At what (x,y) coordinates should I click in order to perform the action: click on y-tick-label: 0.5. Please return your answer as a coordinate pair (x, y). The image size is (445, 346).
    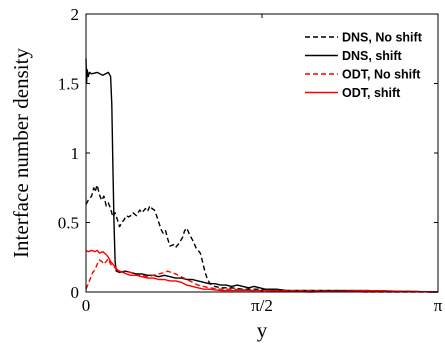
    Looking at the image, I should click on (68, 223).